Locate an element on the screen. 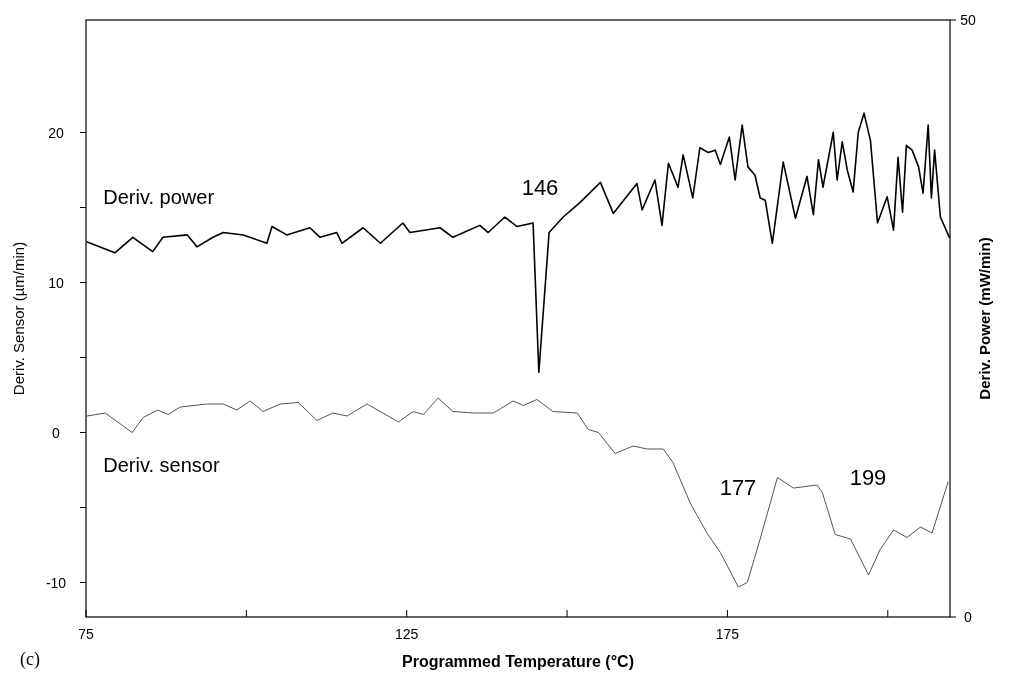 The image size is (1016, 675). annotation: 199 is located at coordinates (868, 477).